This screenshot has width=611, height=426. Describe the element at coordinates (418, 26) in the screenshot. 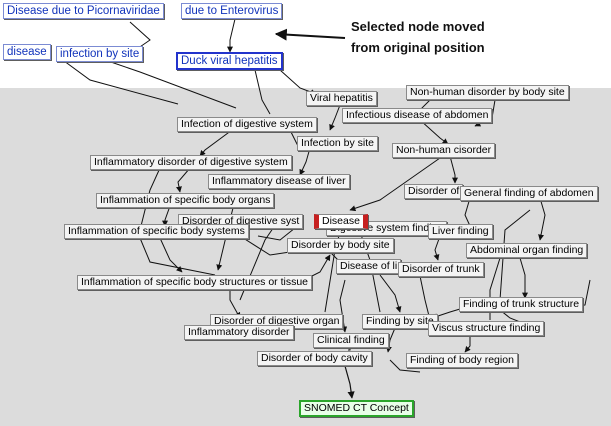

I see `annotation-line-1: Selected node moved` at that location.